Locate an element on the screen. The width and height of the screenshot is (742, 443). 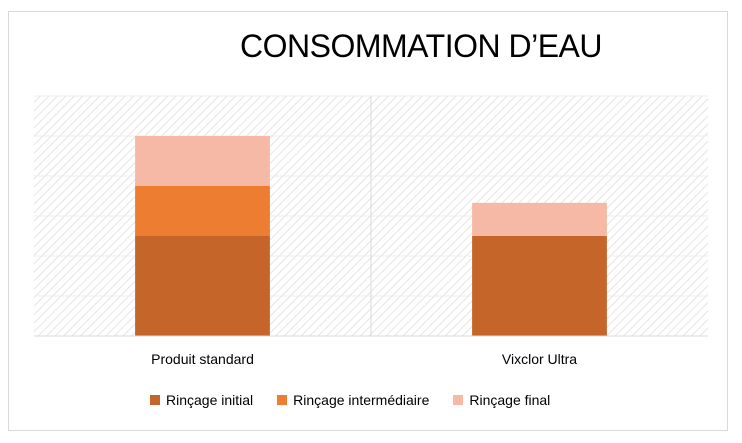
legend-label: Rinçage final is located at coordinates (510, 400).